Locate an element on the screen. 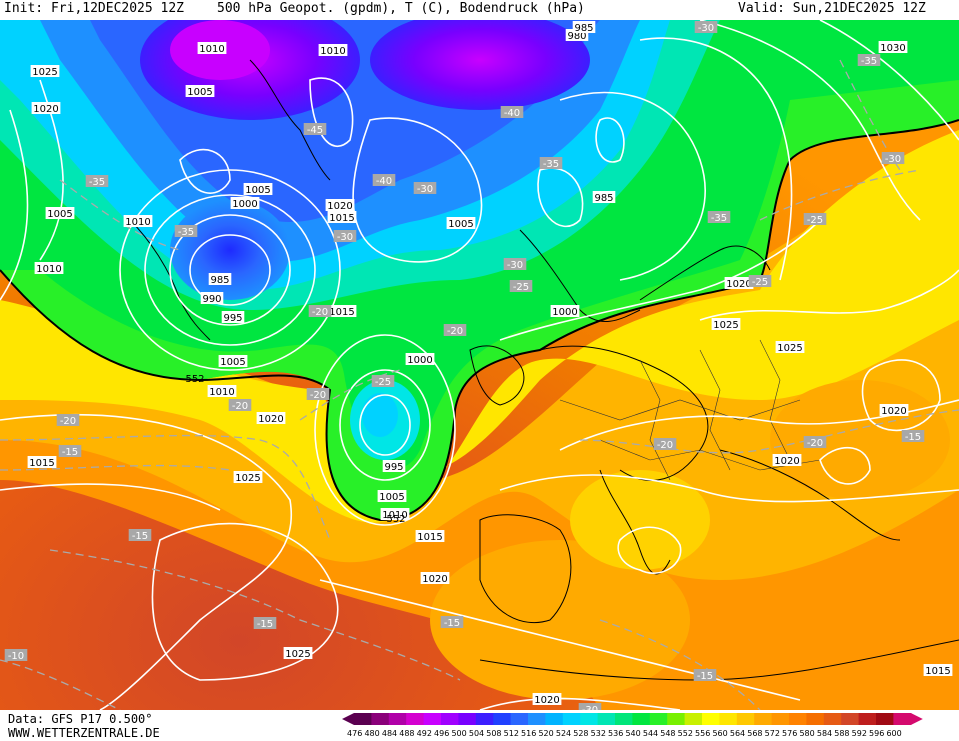 This screenshot has height=741, width=959. legend-value-label: 532 is located at coordinates (598, 733).